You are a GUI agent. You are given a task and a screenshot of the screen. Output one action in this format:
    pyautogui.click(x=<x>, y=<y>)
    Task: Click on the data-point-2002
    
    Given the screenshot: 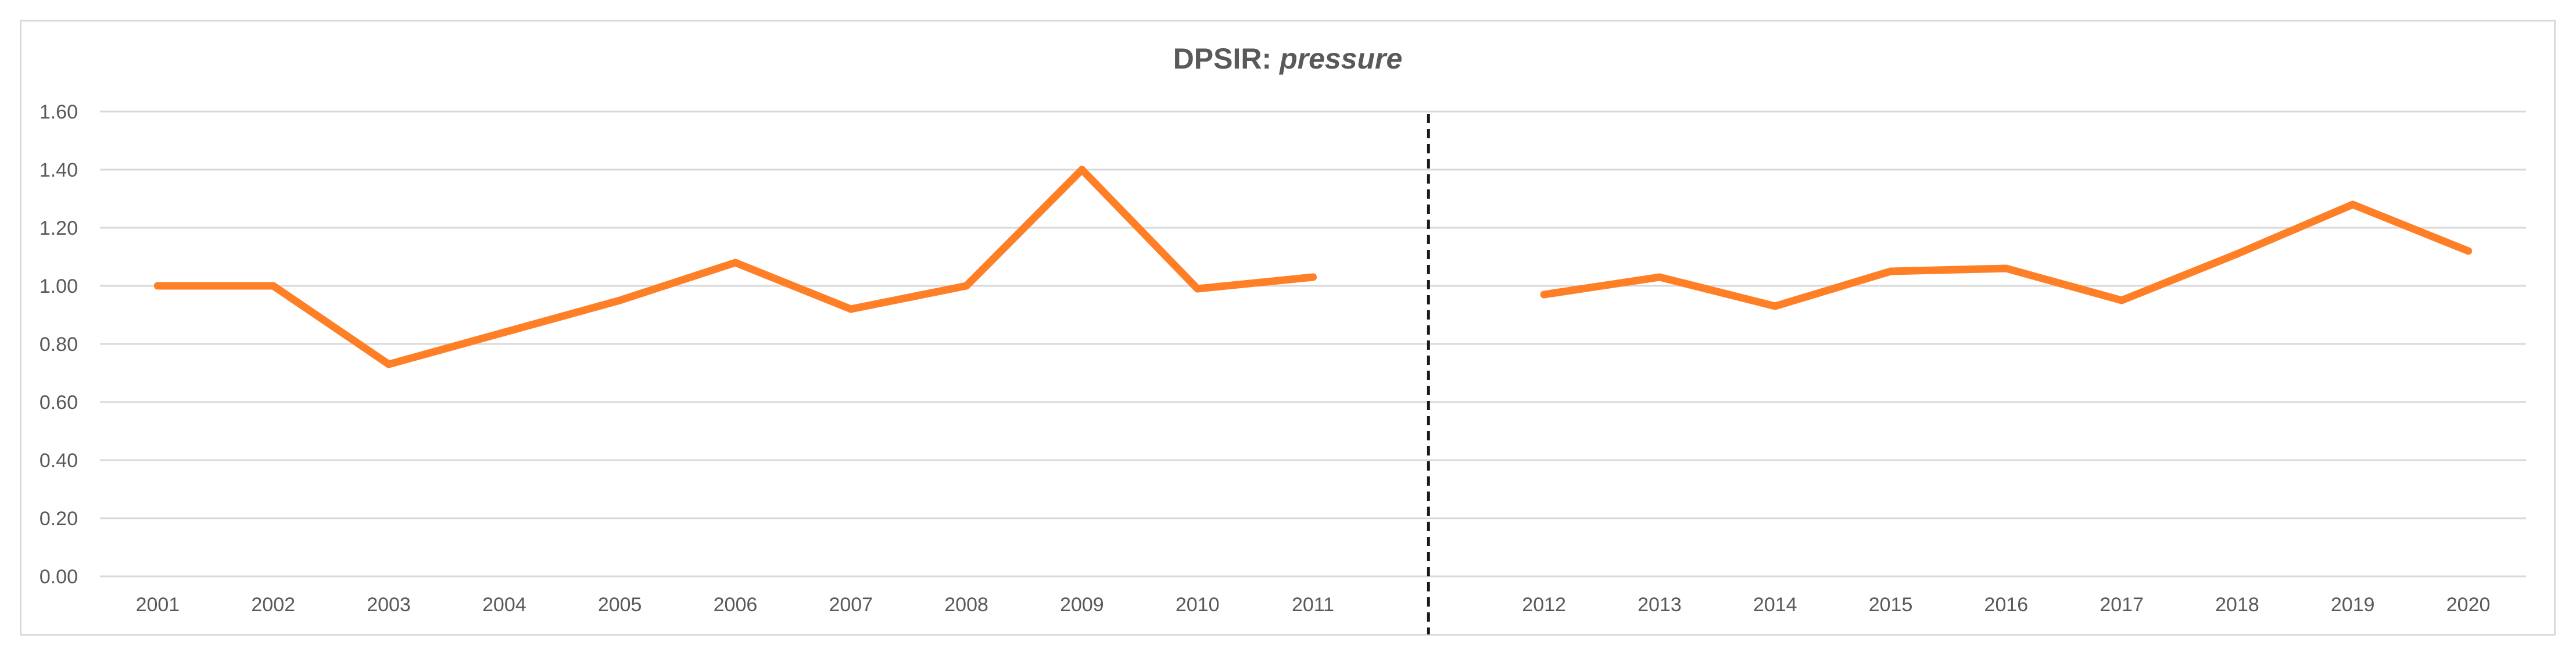 What is the action you would take?
    pyautogui.click(x=273, y=286)
    